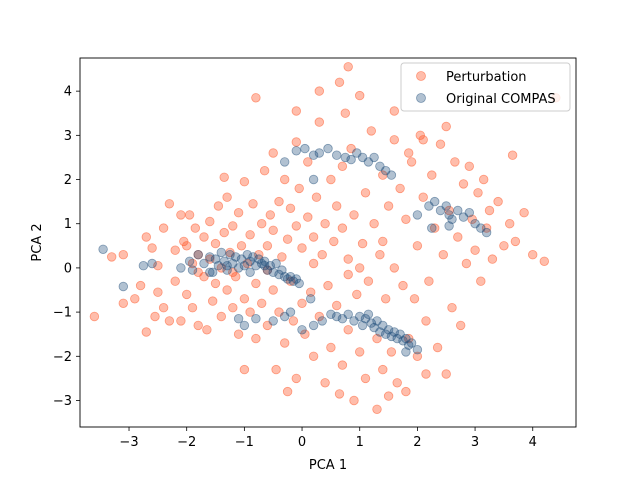 The image size is (640, 481). I want to click on legend-box, so click(485, 87).